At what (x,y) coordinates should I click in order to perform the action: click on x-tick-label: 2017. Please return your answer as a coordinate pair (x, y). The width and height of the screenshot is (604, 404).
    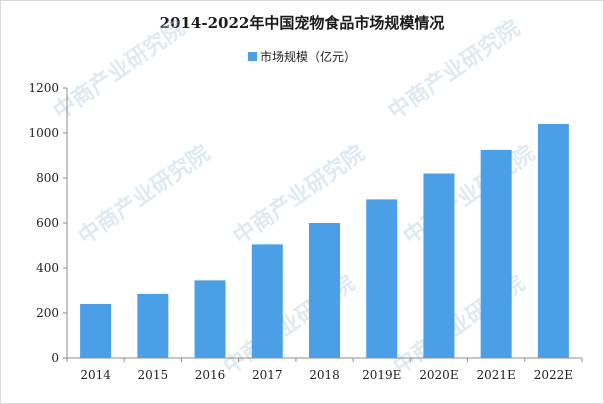
    Looking at the image, I should click on (267, 375).